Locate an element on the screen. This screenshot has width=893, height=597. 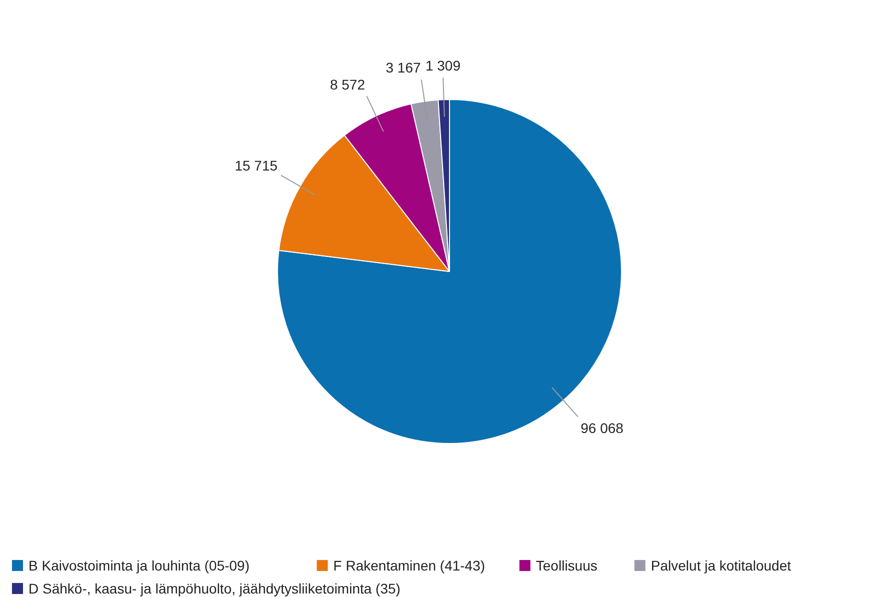
data-label: 3 167 is located at coordinates (403, 68).